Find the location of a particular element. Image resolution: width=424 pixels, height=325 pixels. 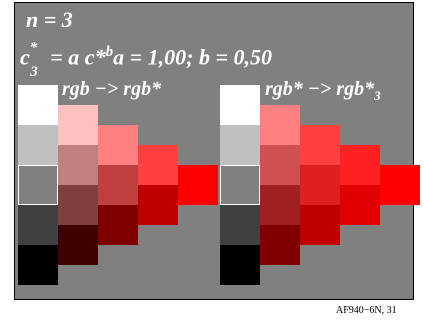

left-diagram-label: rgb −> rgb* is located at coordinates (112, 89).